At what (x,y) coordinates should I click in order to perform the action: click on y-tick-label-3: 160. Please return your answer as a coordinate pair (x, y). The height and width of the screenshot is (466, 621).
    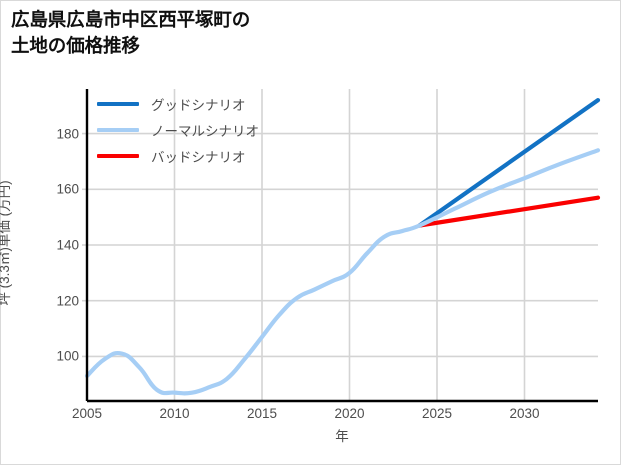
    Looking at the image, I should click on (67, 189).